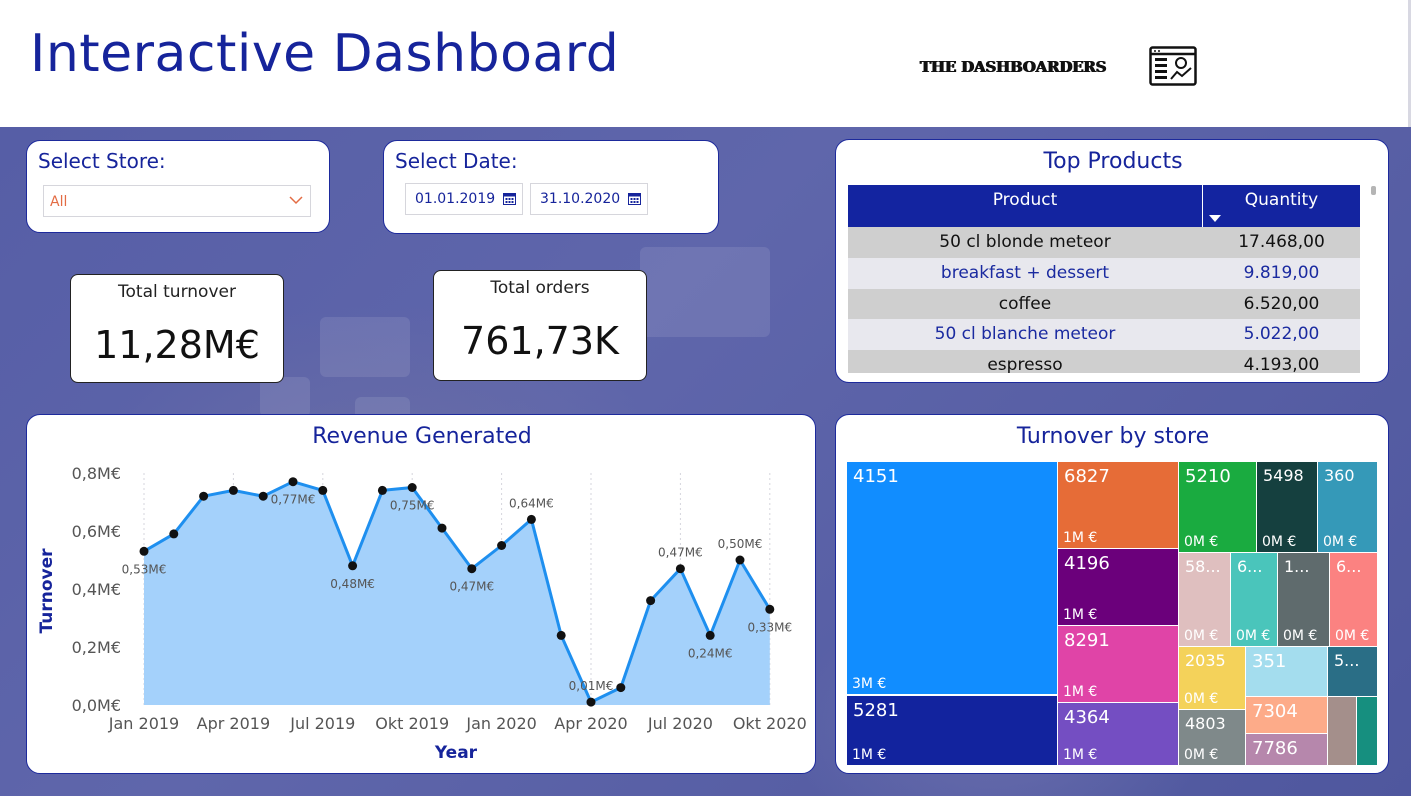 This screenshot has height=796, width=1411. I want to click on store-dropdown-value: All, so click(59, 202).